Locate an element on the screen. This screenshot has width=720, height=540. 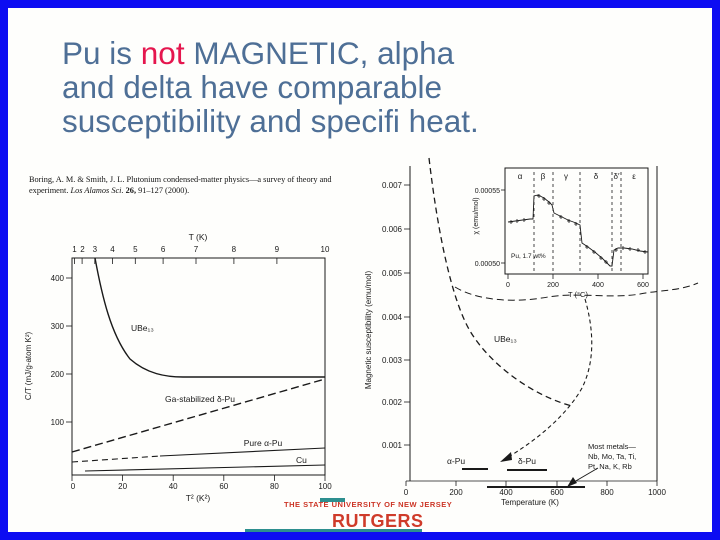
svg-text: 0.004 is located at coordinates (392, 317).